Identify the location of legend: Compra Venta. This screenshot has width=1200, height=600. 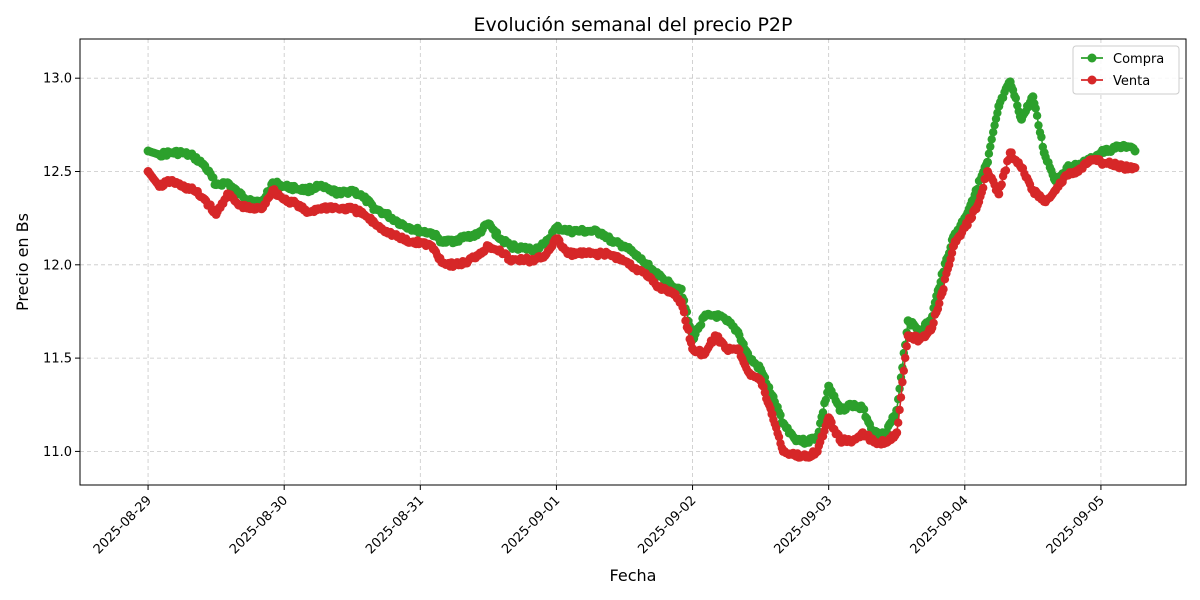
(1126, 70).